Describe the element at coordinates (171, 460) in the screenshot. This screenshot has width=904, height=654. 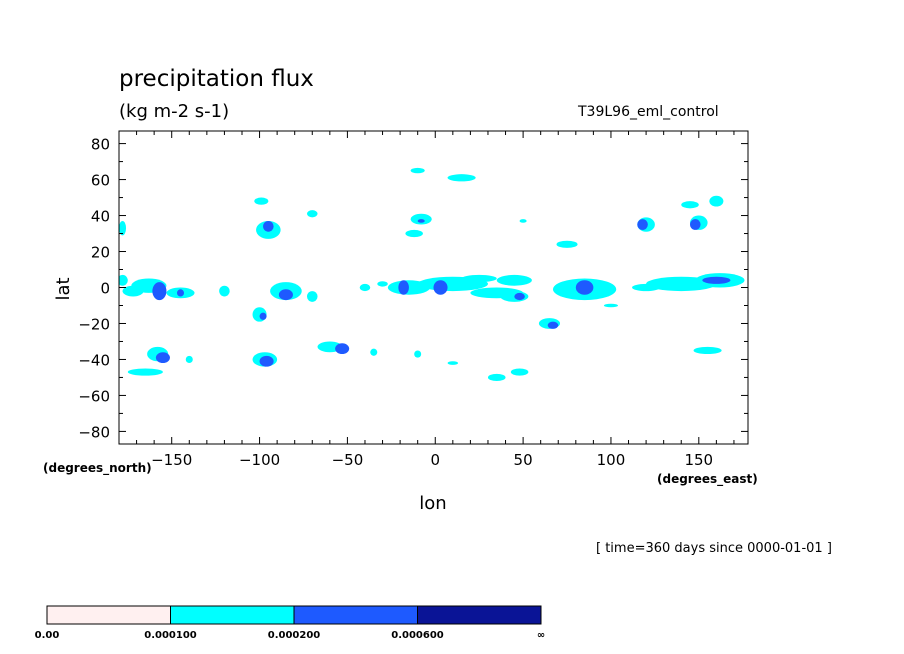
I see `x-tick-label: −150` at that location.